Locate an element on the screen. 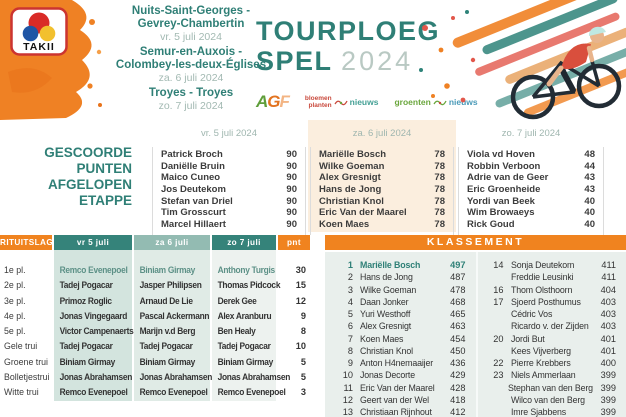 The image size is (626, 417). player-points: 48 is located at coordinates (589, 155).